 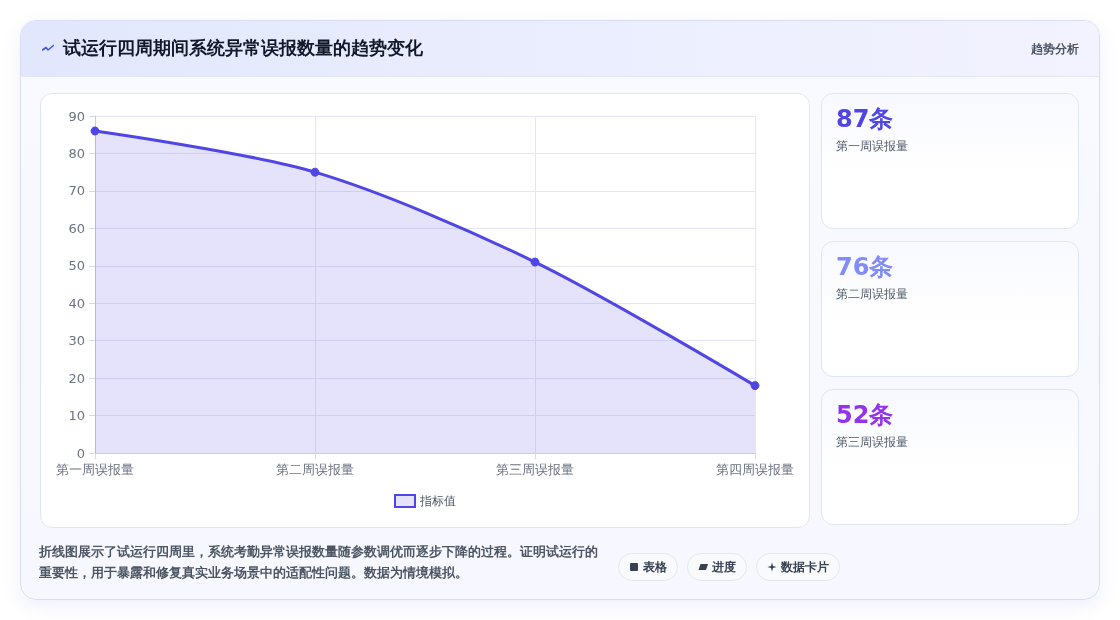 I want to click on x-tick-label: 第三周误报量, so click(x=535, y=469).